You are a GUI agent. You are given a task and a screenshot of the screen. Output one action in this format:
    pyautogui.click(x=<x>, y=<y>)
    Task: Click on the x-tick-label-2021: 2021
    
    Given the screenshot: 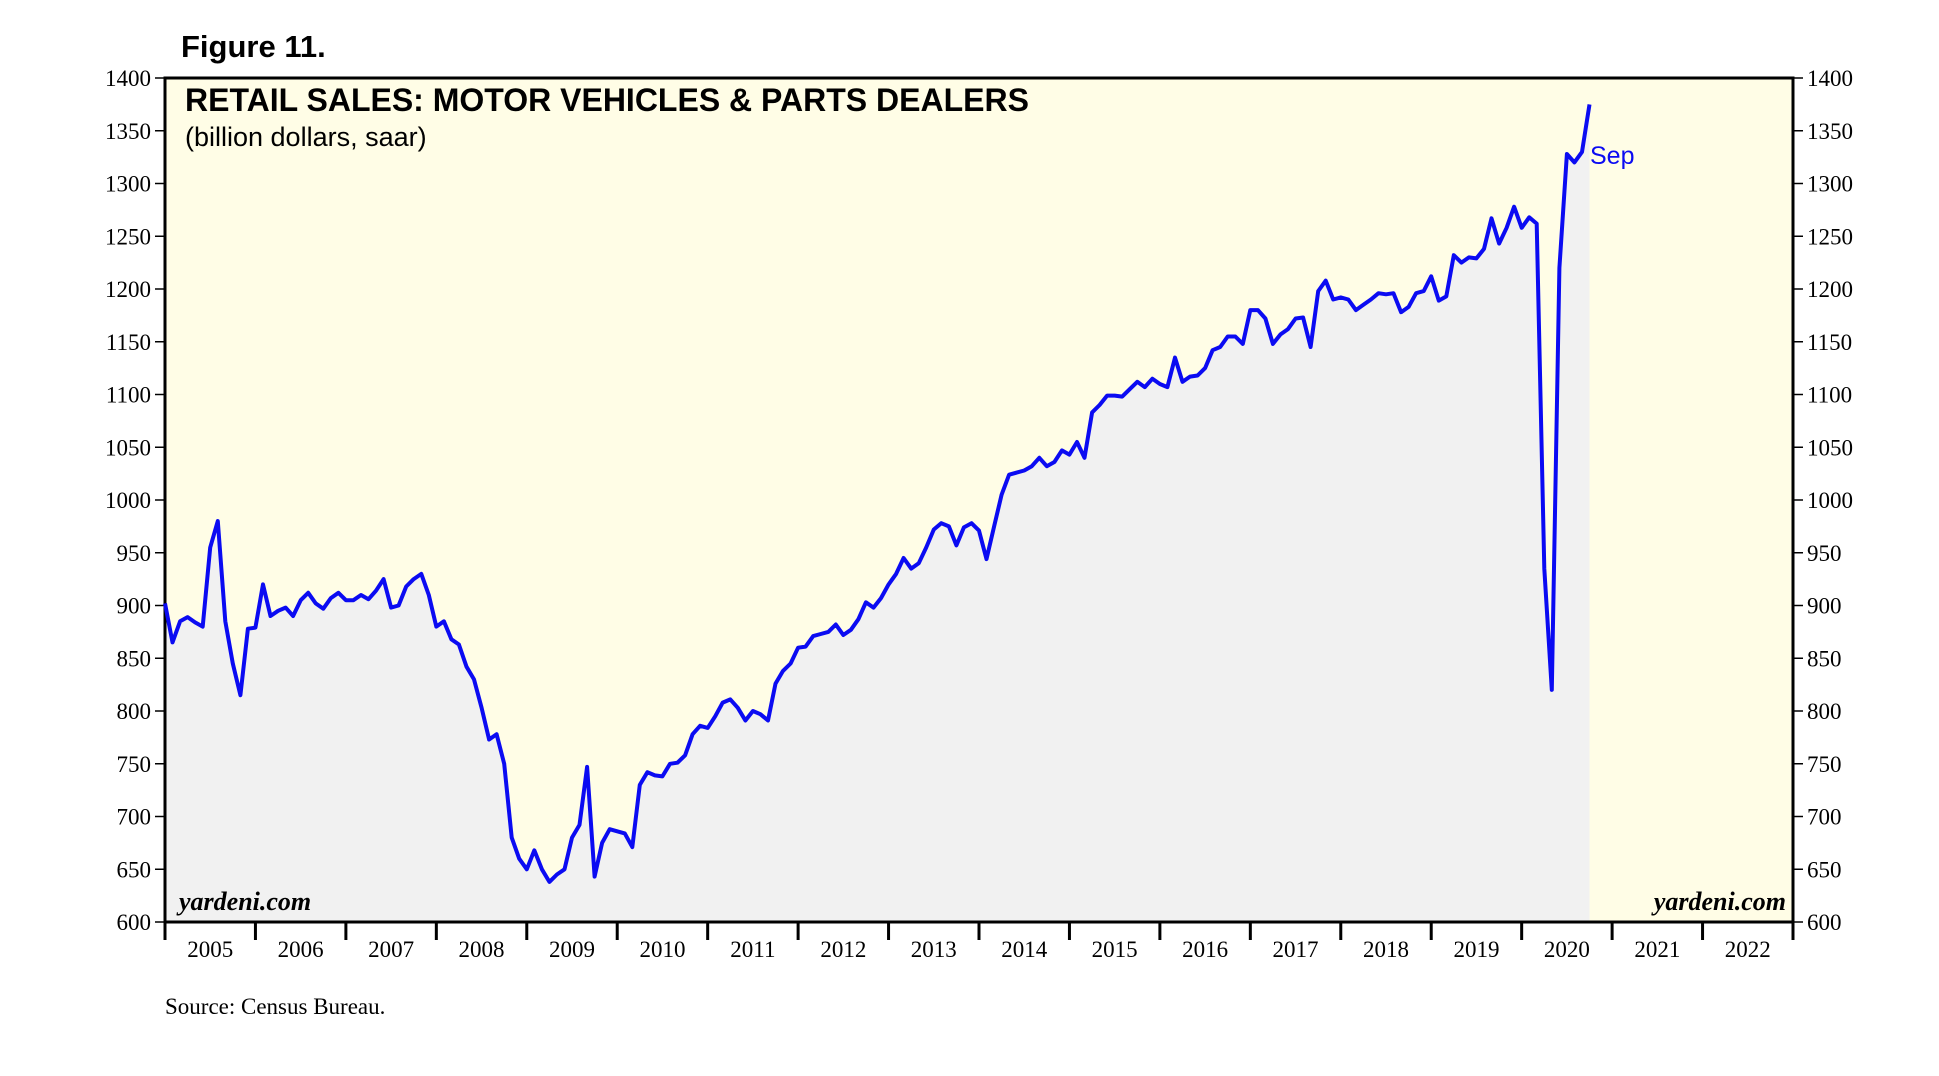 What is the action you would take?
    pyautogui.click(x=1657, y=949)
    